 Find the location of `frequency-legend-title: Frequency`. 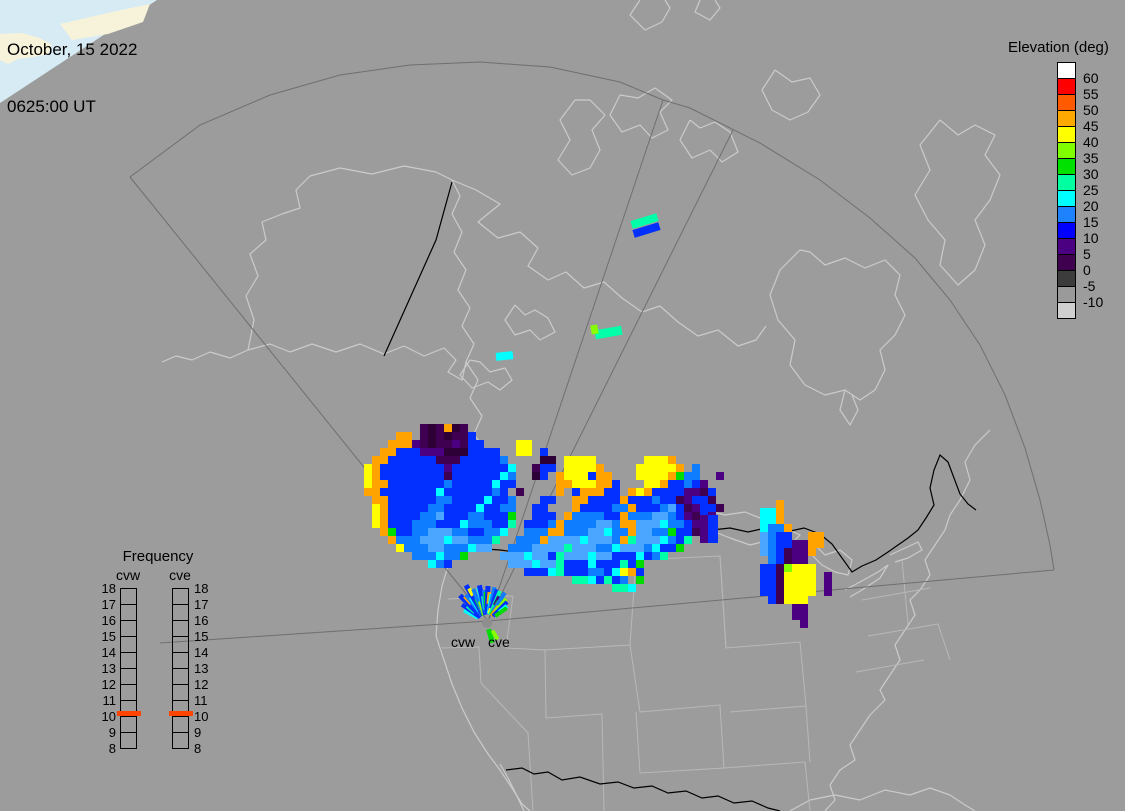

frequency-legend-title: Frequency is located at coordinates (158, 556).